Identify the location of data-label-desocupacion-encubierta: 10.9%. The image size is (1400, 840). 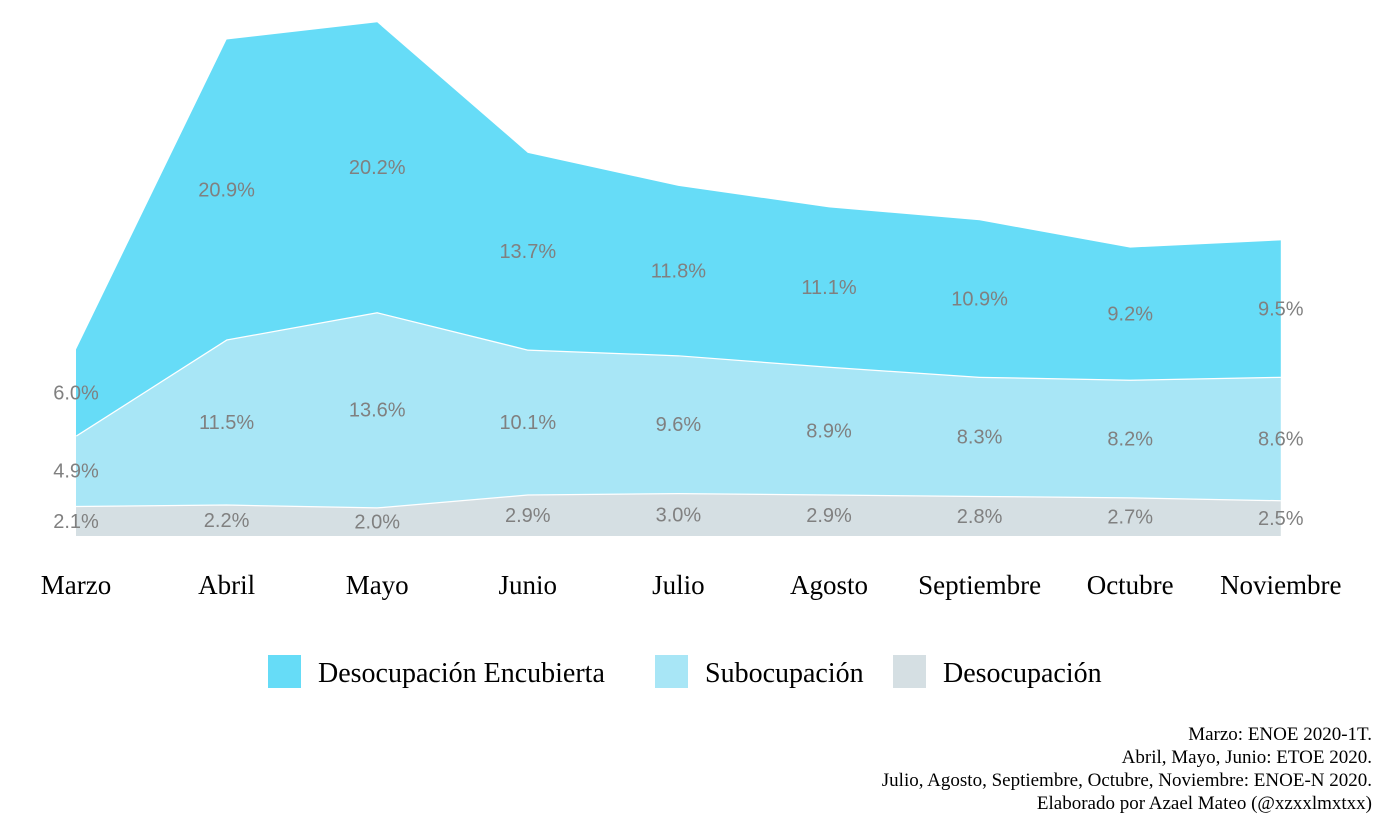
(979, 300).